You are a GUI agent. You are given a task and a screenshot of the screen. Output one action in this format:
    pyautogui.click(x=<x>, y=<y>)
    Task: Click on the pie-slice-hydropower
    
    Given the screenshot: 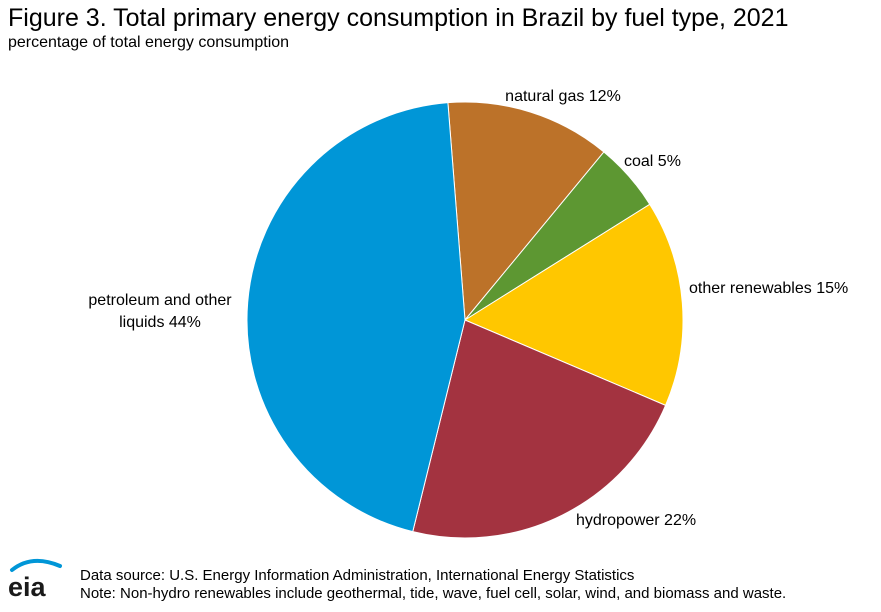 What is the action you would take?
    pyautogui.click(x=539, y=429)
    